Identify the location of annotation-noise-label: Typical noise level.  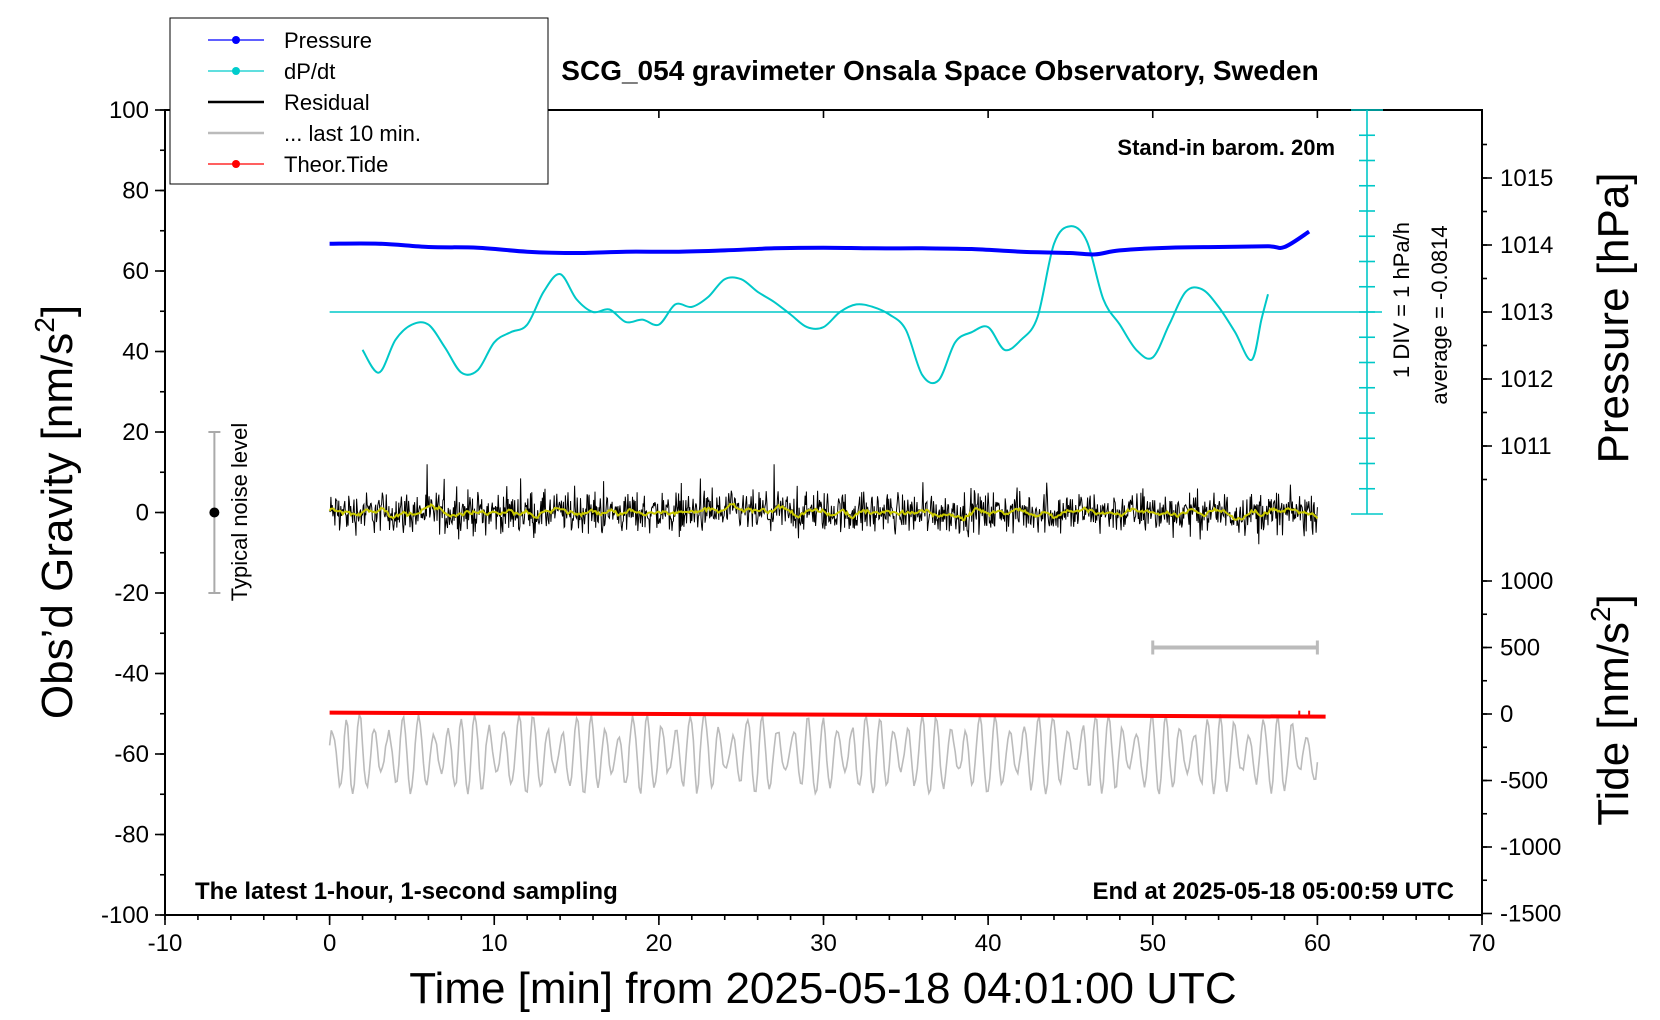
(239, 512).